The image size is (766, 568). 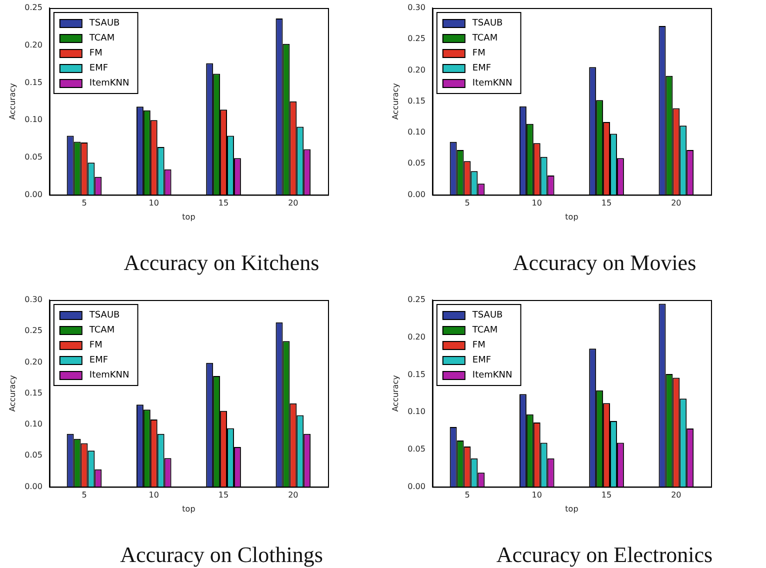 I want to click on text: Accuracy on Kitchens, so click(x=221, y=263).